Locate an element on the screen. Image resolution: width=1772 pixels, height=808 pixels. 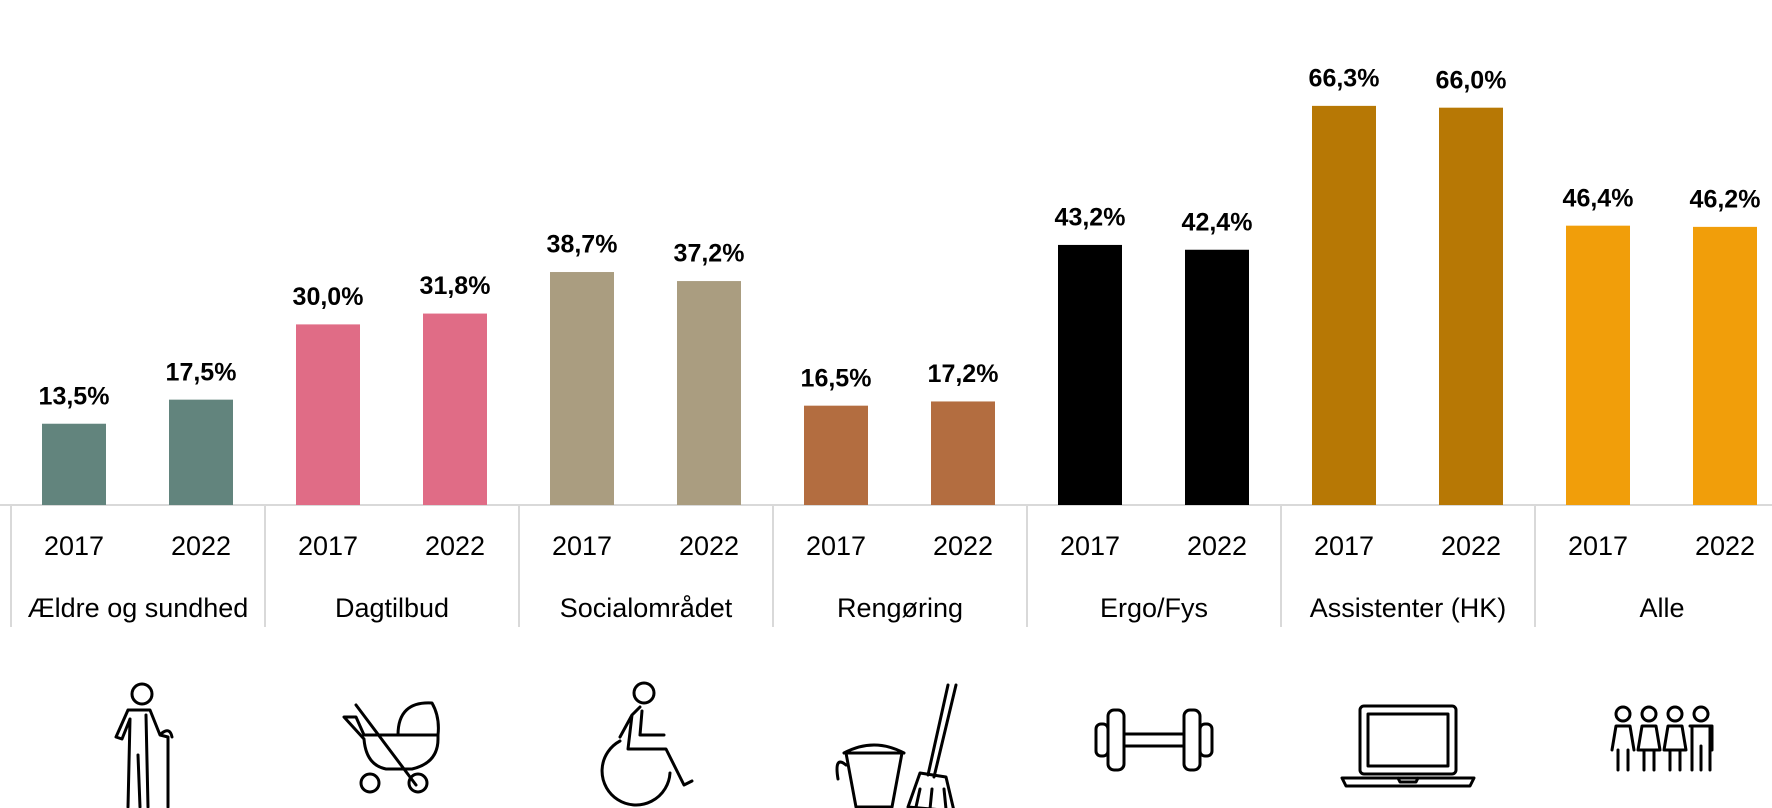
value-label: 66,3% is located at coordinates (1344, 78).